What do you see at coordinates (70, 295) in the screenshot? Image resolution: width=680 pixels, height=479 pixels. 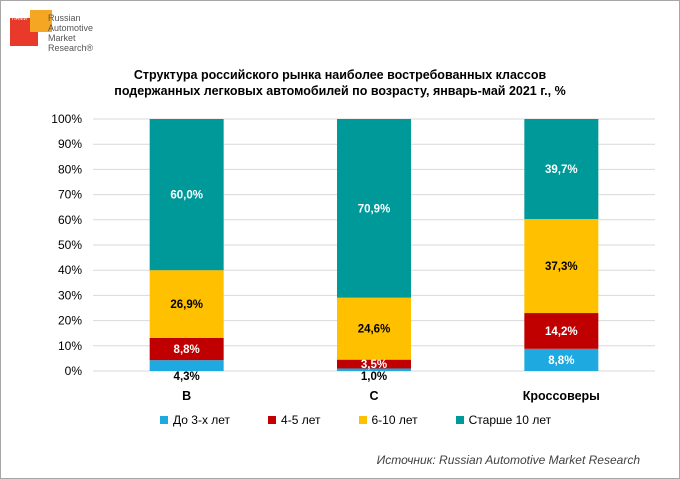 I see `y-tick-label: 30%` at bounding box center [70, 295].